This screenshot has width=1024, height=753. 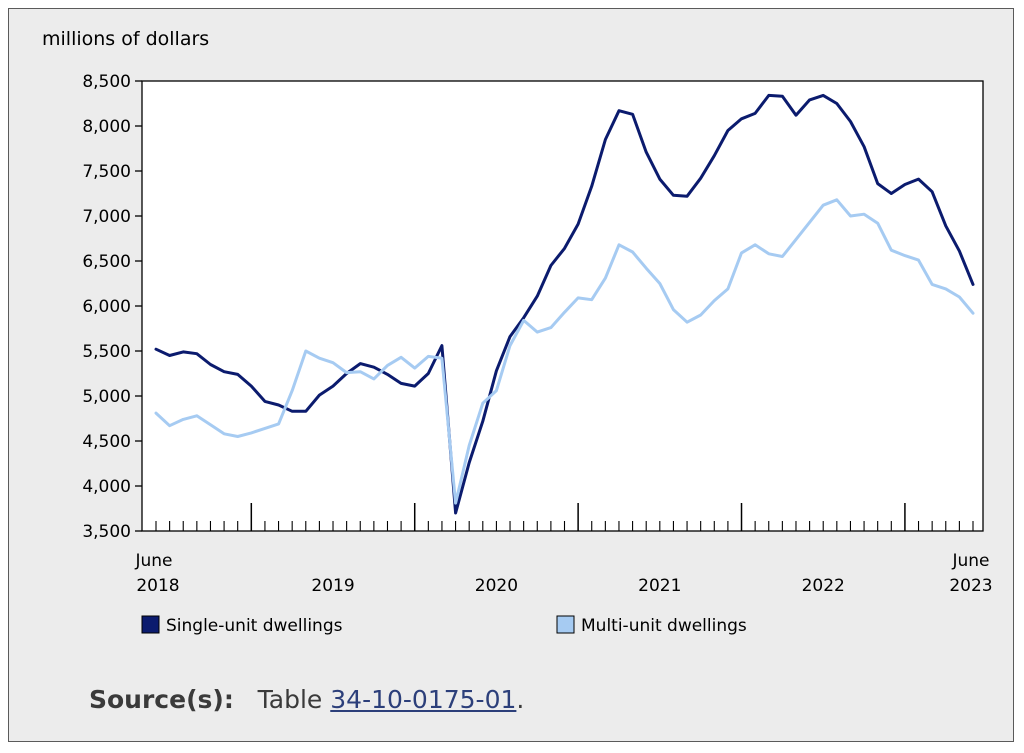 I want to click on x-year-label: 2022, so click(x=823, y=586).